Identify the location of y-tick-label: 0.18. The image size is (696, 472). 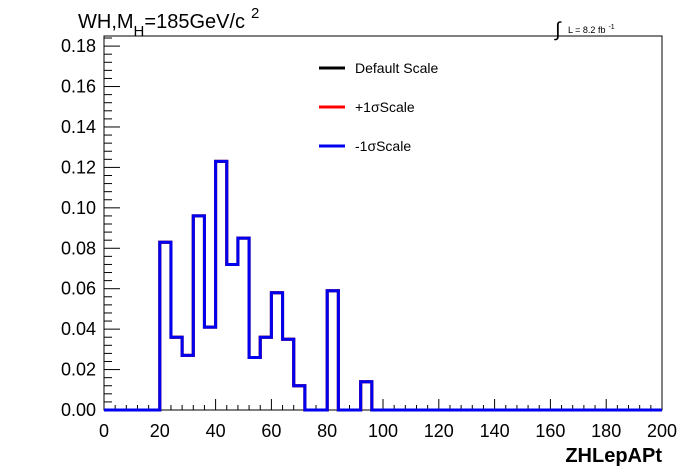
(78, 46).